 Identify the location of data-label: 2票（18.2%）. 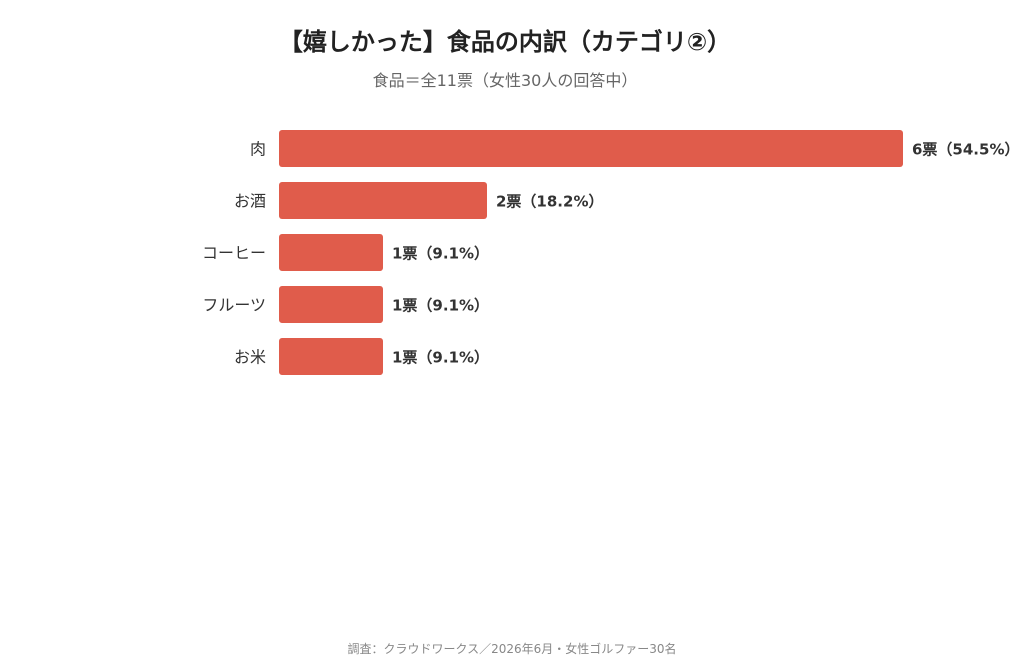
(549, 202).